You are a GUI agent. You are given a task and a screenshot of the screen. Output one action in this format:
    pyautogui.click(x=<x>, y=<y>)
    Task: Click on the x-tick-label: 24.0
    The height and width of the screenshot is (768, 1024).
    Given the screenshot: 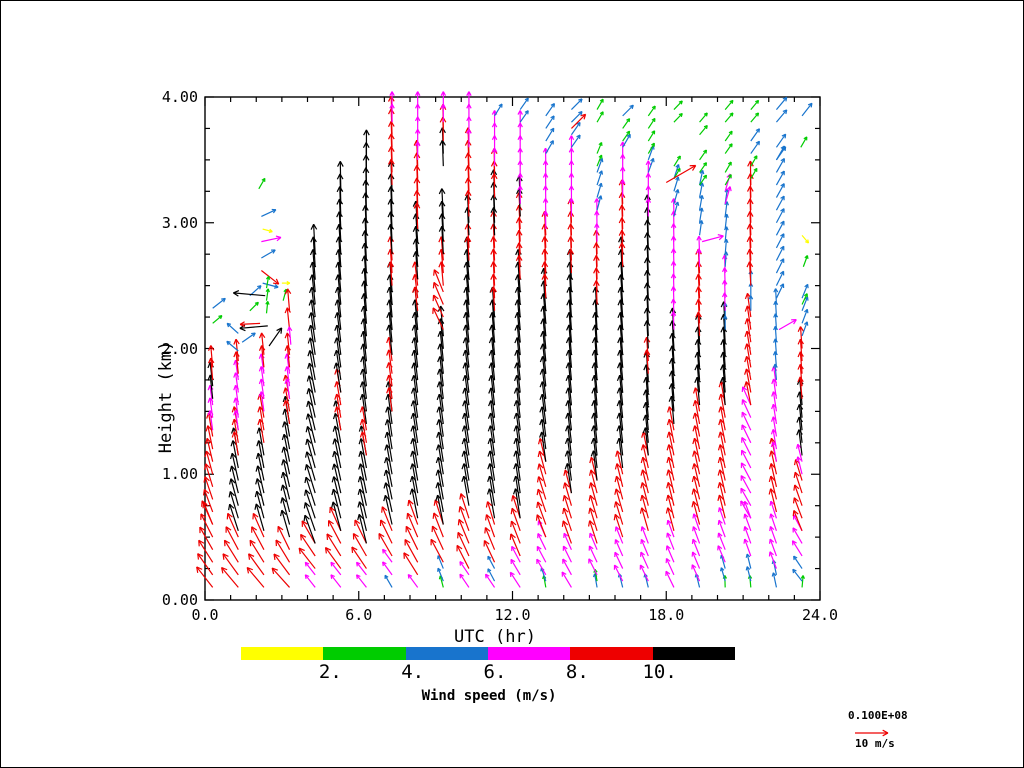 What is the action you would take?
    pyautogui.click(x=820, y=615)
    